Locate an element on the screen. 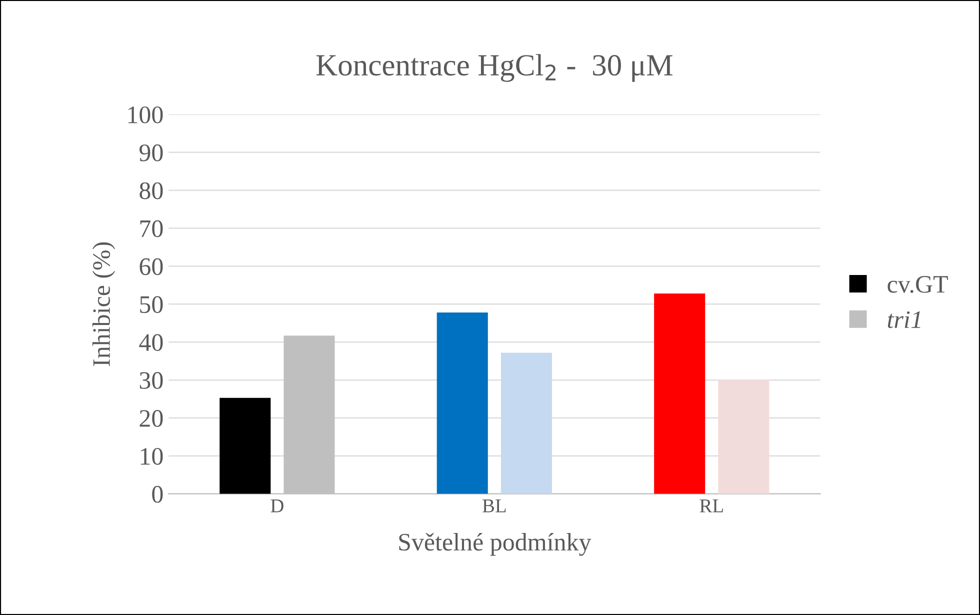  y-tick-label: 20 is located at coordinates (151, 418).